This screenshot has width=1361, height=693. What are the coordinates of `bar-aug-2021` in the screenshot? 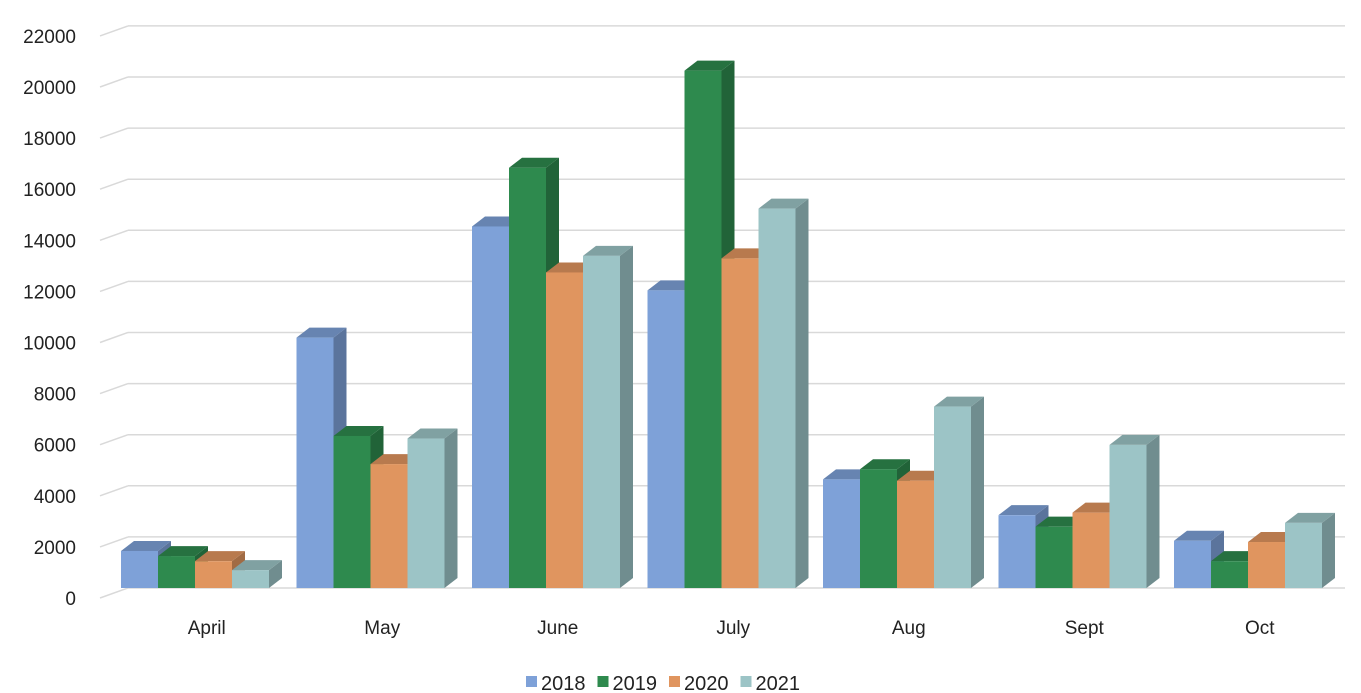 It's located at (959, 492).